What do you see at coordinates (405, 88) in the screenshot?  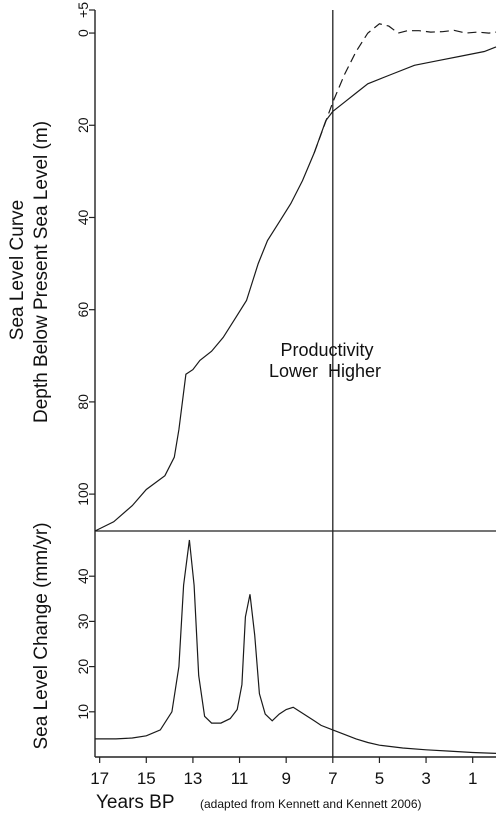 I see `sea-level-dashed-curve` at bounding box center [405, 88].